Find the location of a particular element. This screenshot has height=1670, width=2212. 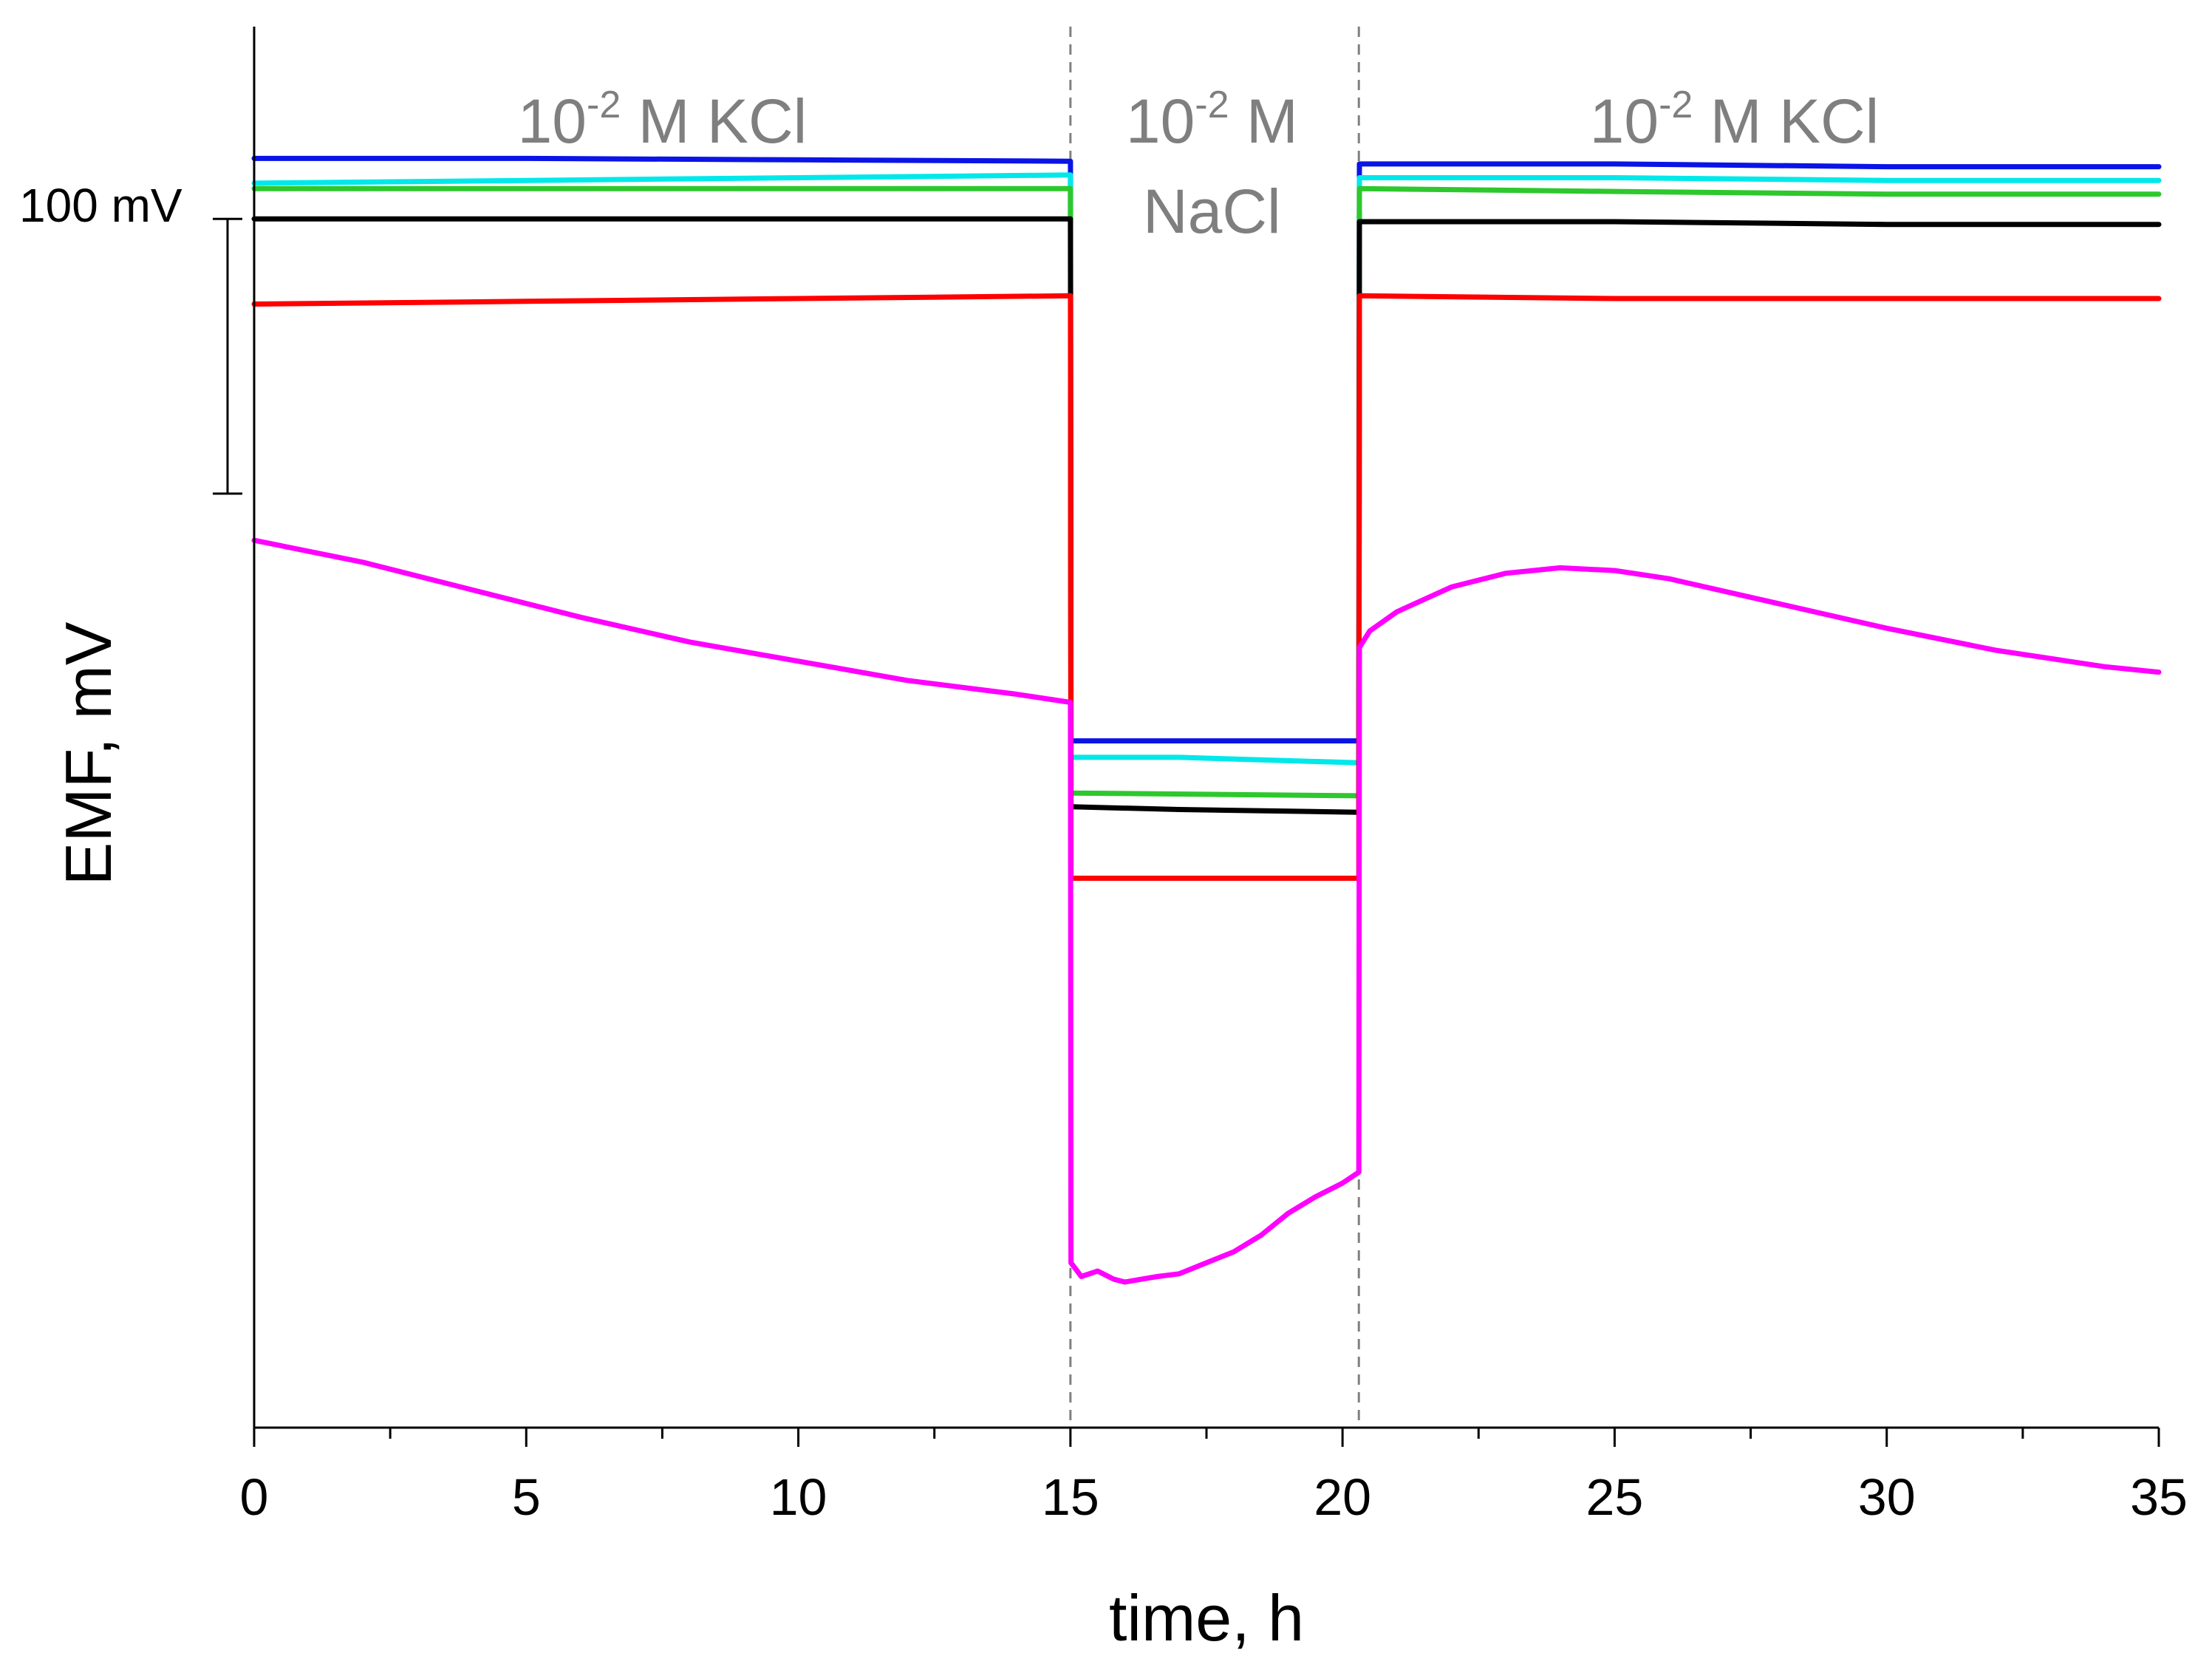

x-tick-label-0: 0 is located at coordinates (254, 1497).